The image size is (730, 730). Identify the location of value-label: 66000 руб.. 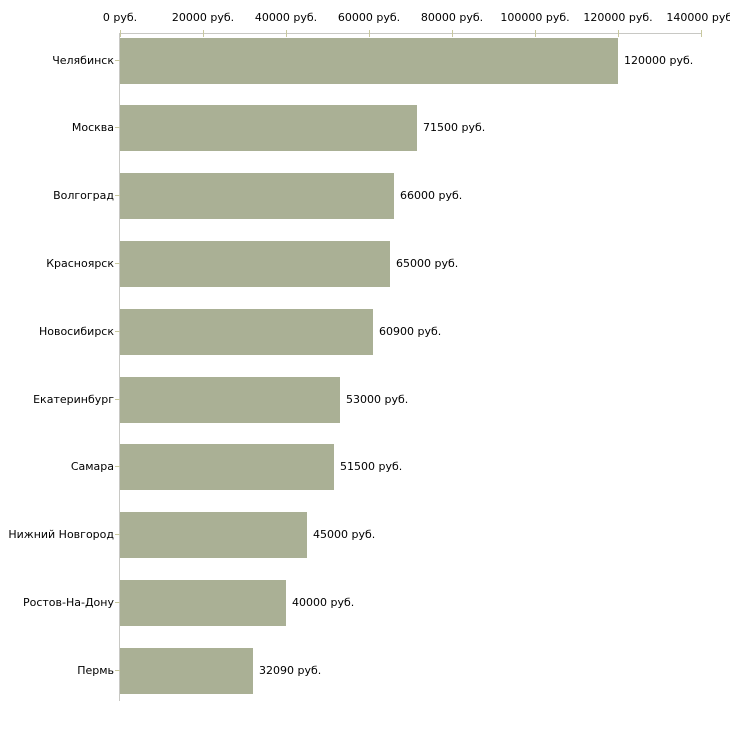
(431, 195).